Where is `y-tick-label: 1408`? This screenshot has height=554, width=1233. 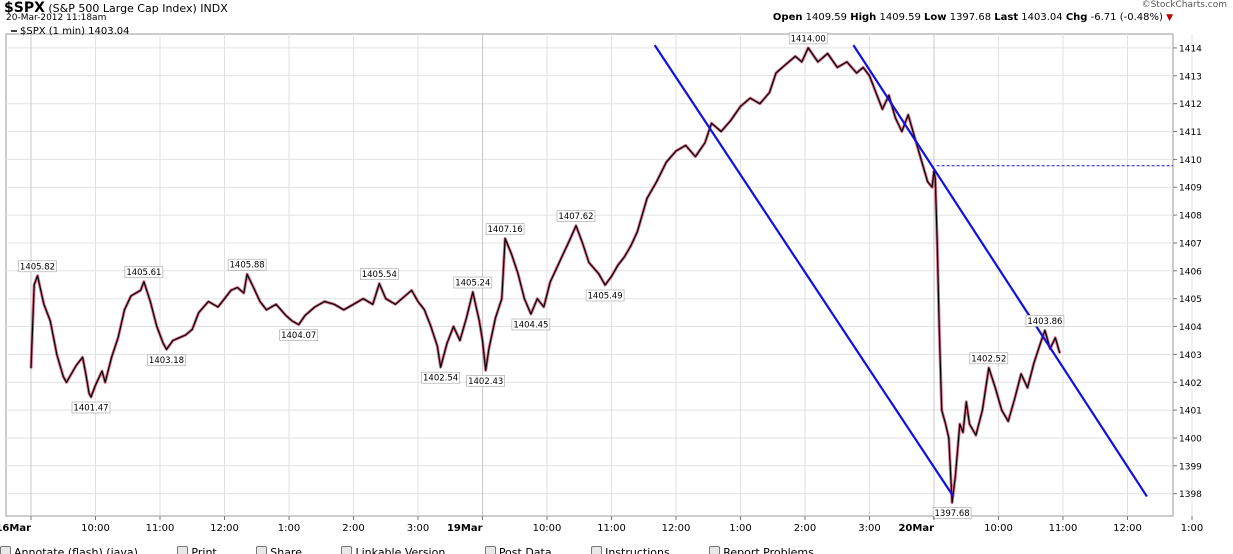
y-tick-label: 1408 is located at coordinates (1190, 217).